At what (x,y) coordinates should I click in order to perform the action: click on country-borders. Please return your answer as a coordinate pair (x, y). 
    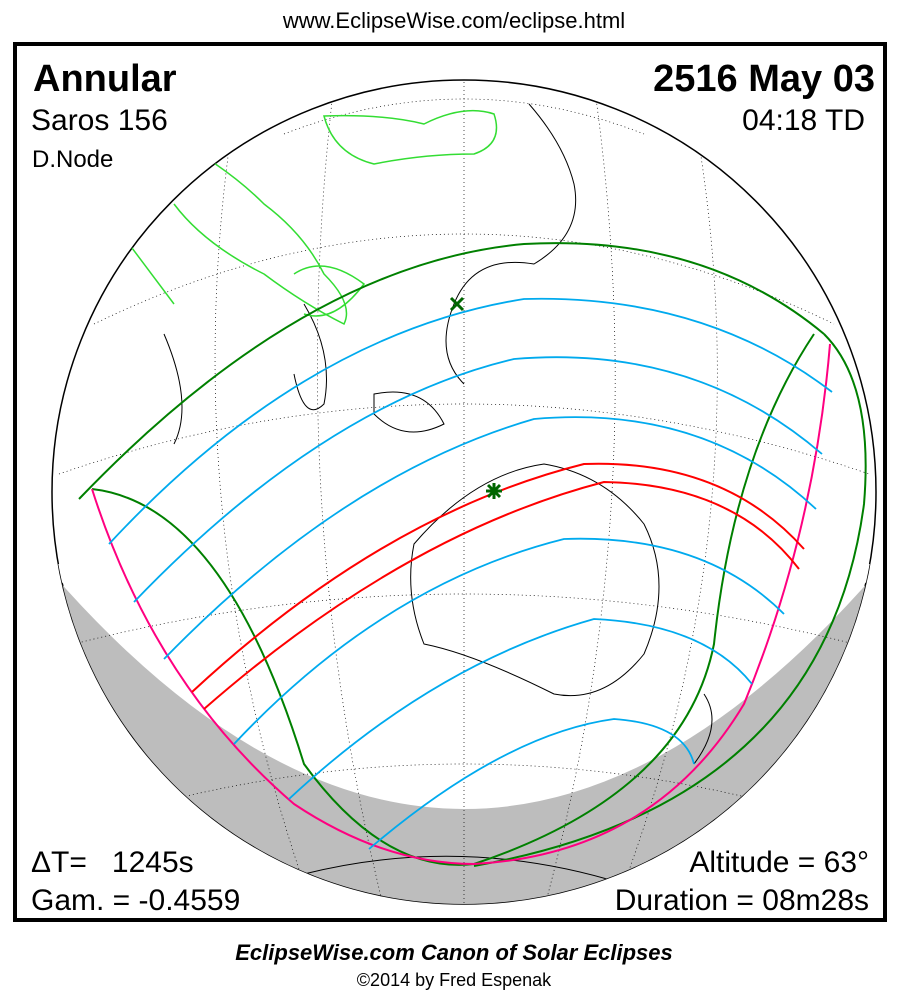
    Looking at the image, I should click on (305, 217).